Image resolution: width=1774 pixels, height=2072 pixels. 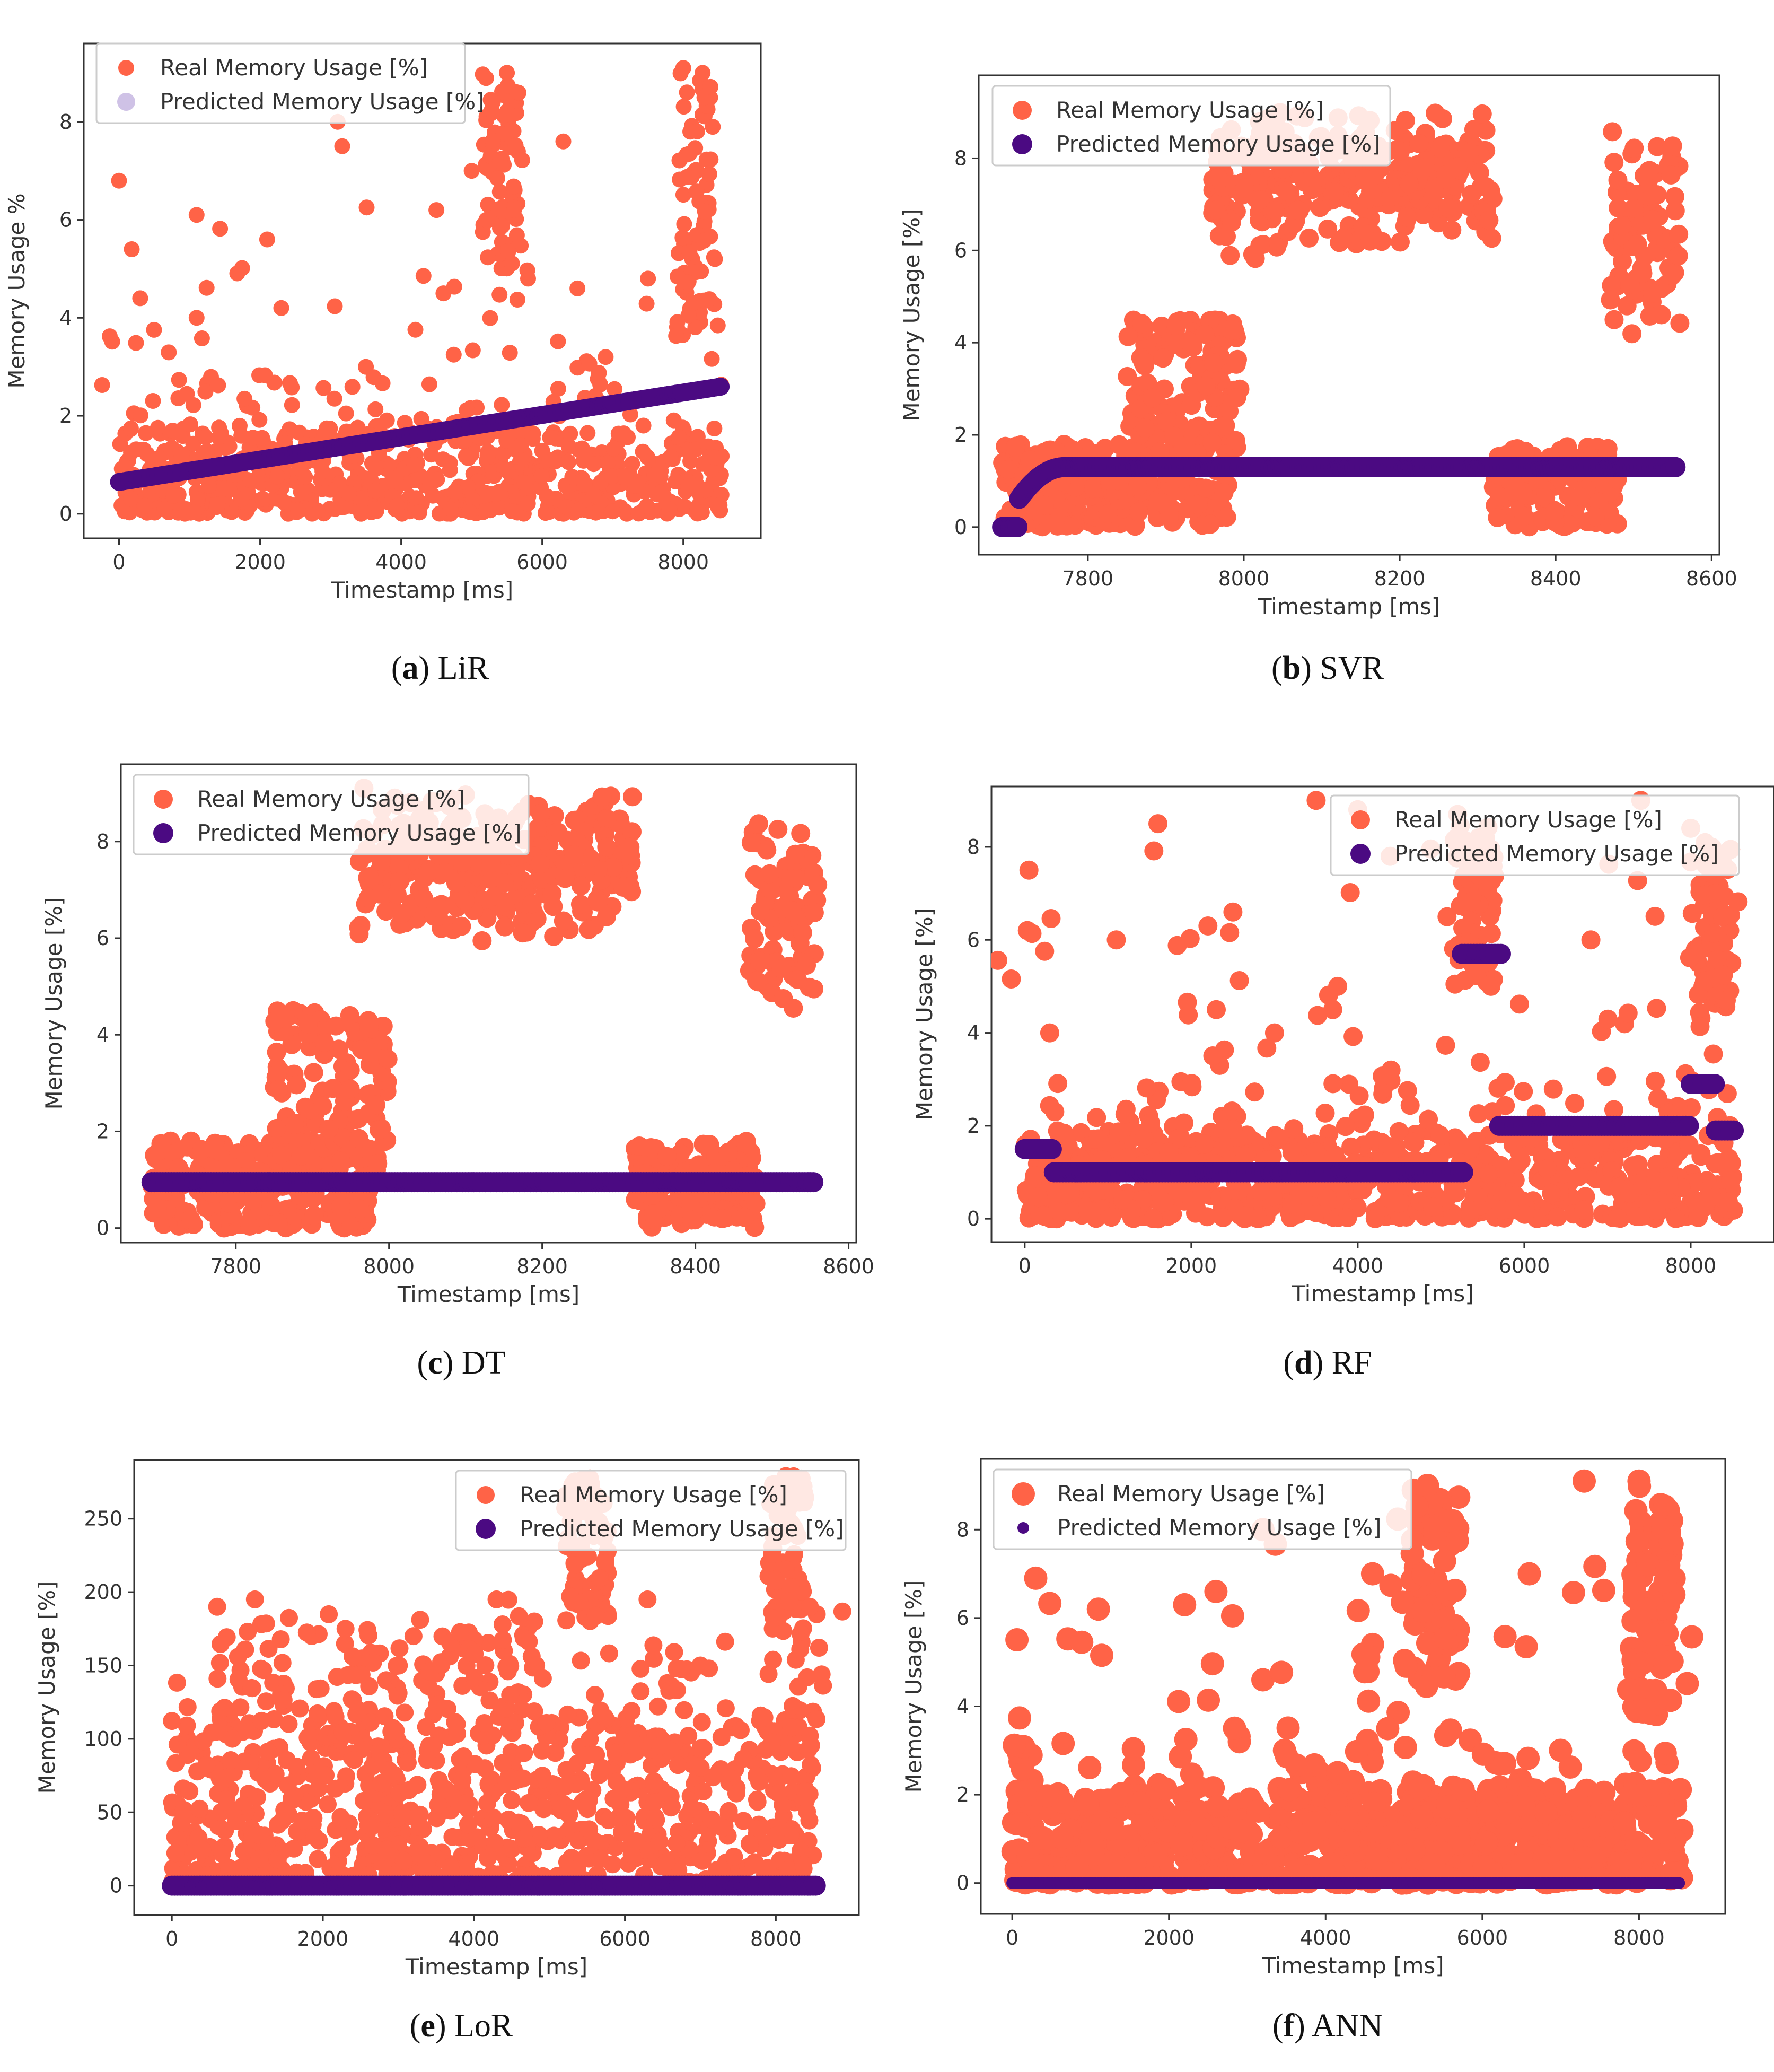 I want to click on predicted-series, so click(x=1339, y=497).